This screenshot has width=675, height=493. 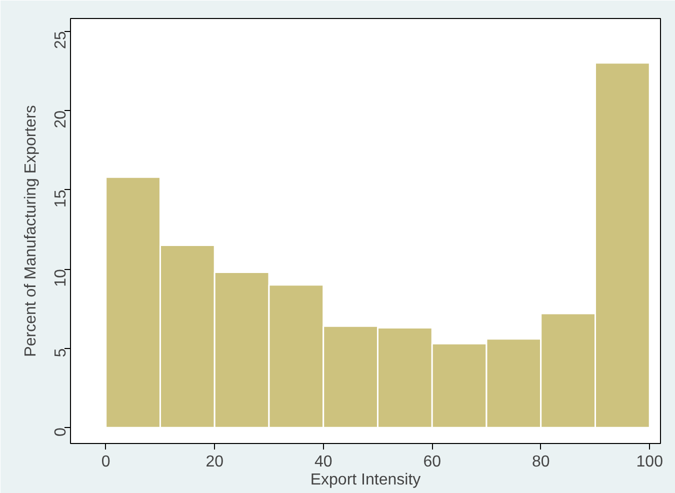 I want to click on x-tick-label: 20, so click(x=215, y=462).